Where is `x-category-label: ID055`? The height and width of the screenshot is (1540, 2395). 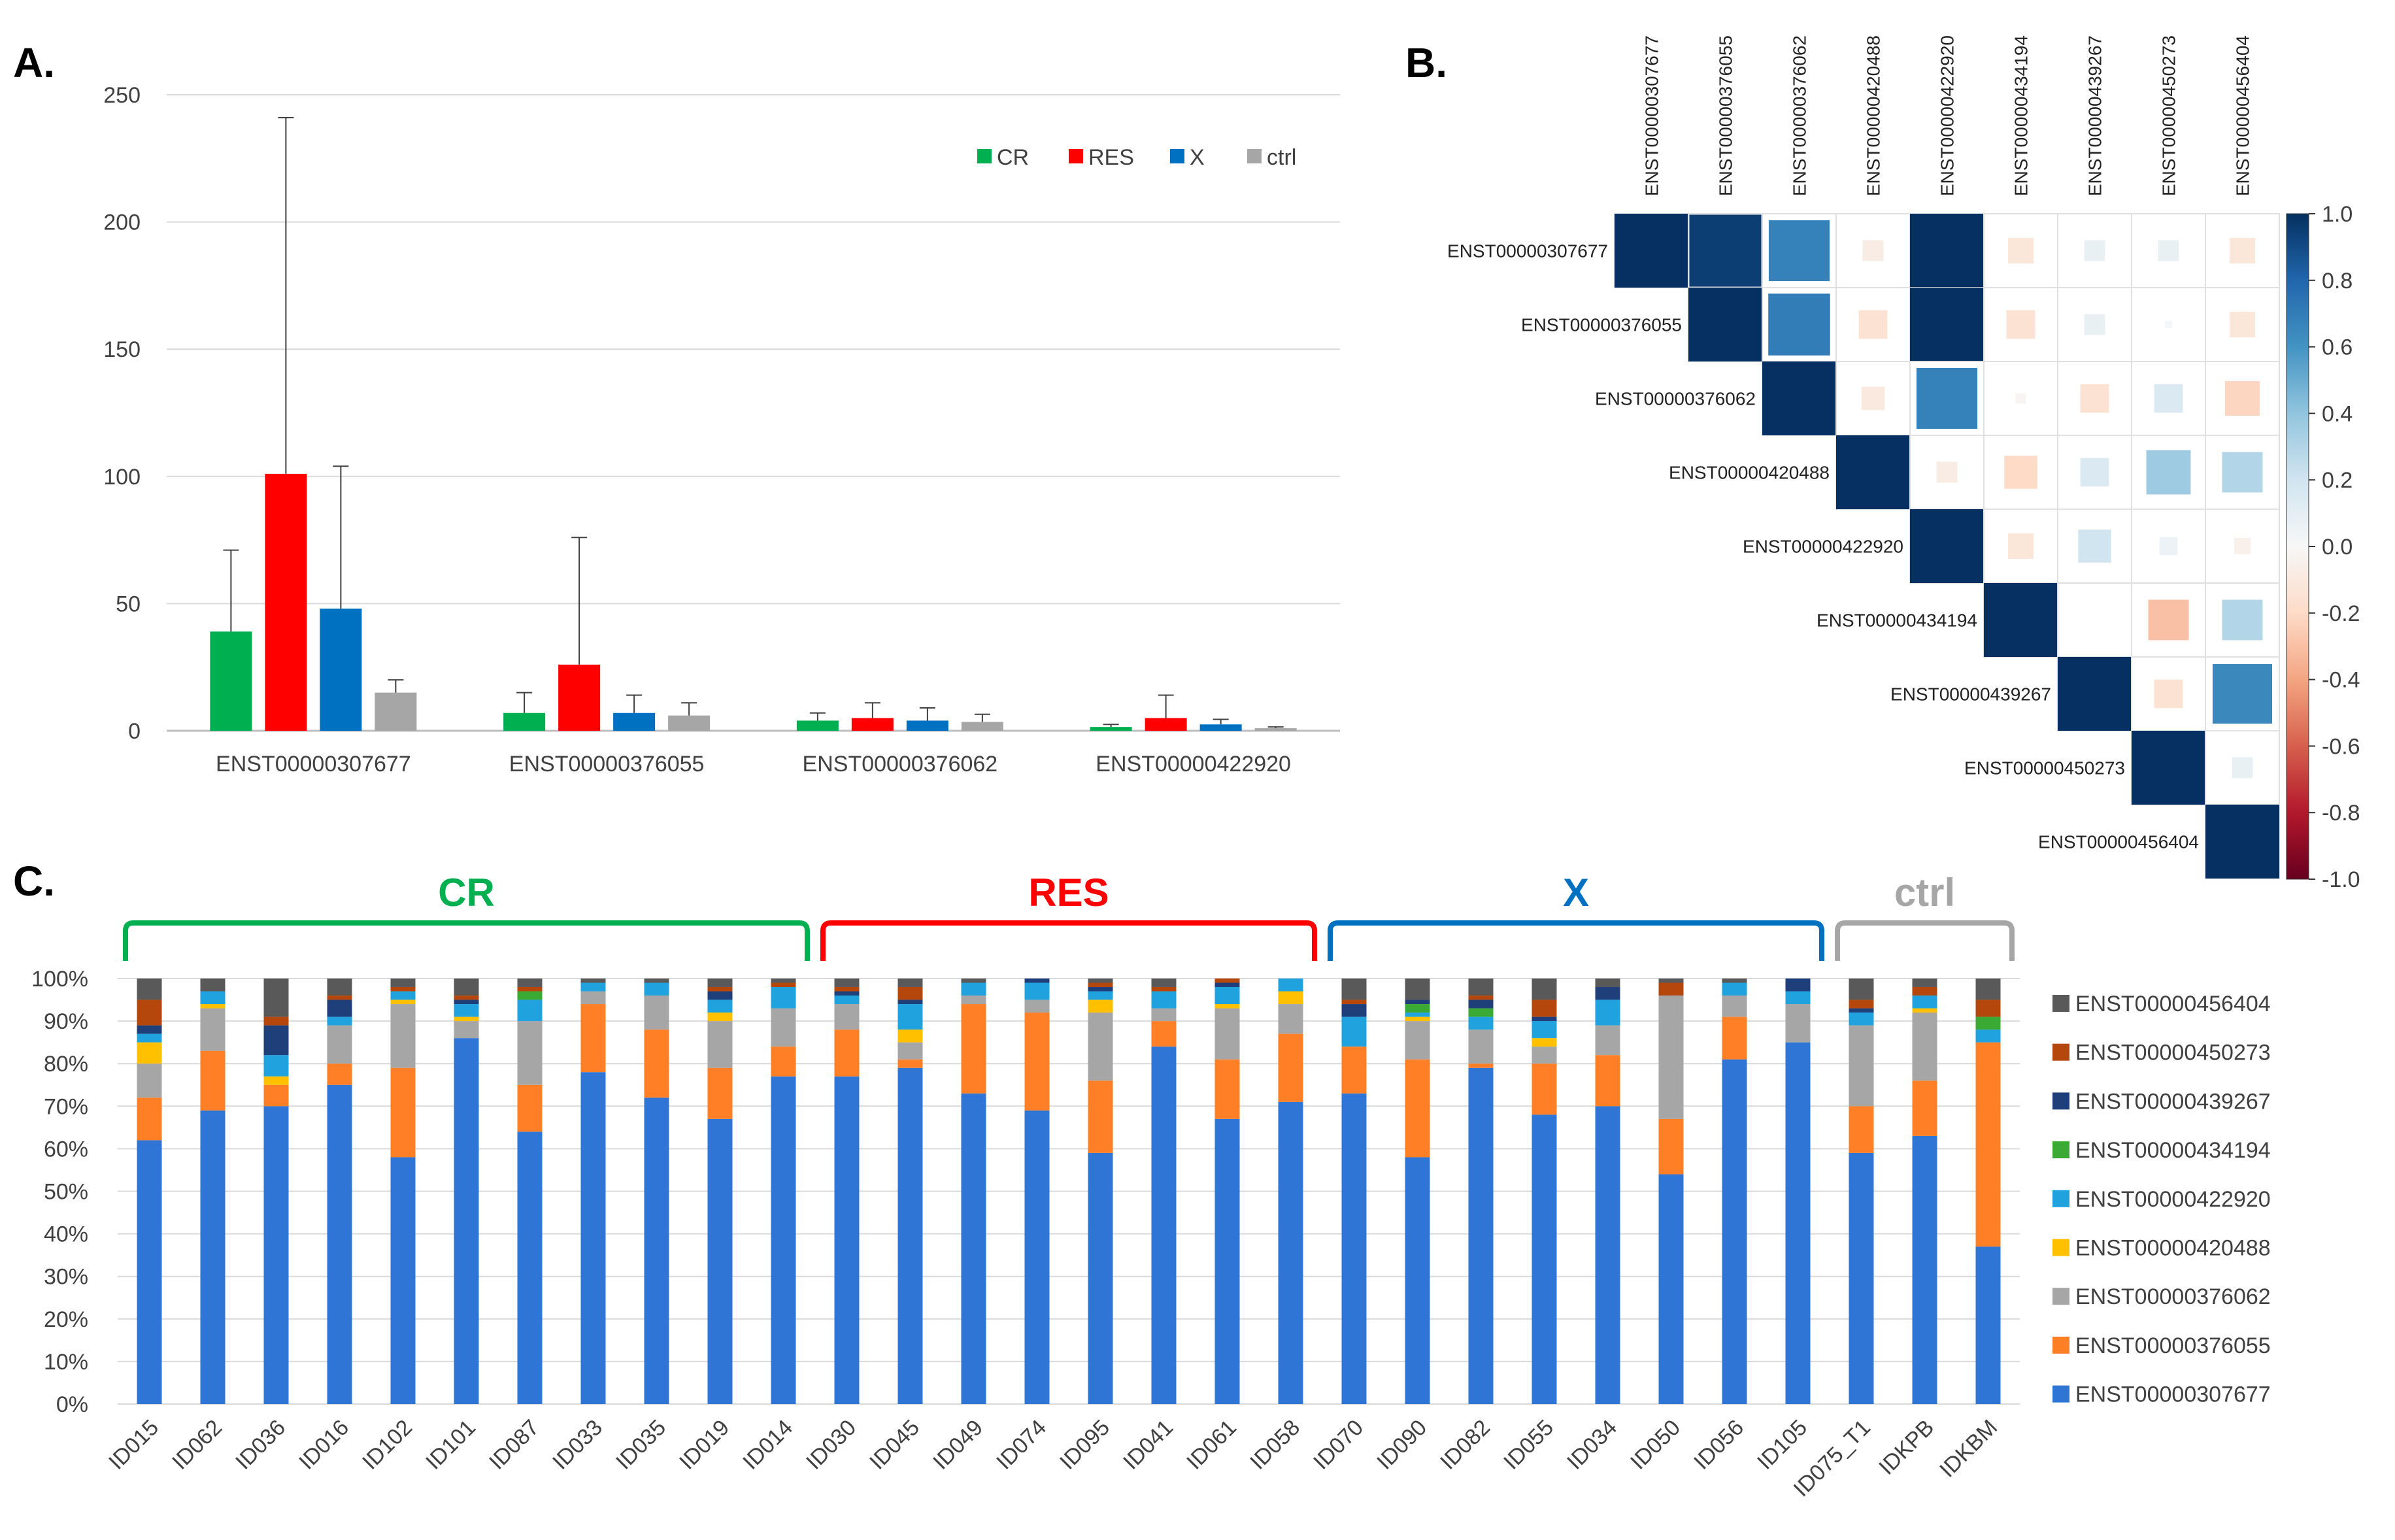 x-category-label: ID055 is located at coordinates (1528, 1445).